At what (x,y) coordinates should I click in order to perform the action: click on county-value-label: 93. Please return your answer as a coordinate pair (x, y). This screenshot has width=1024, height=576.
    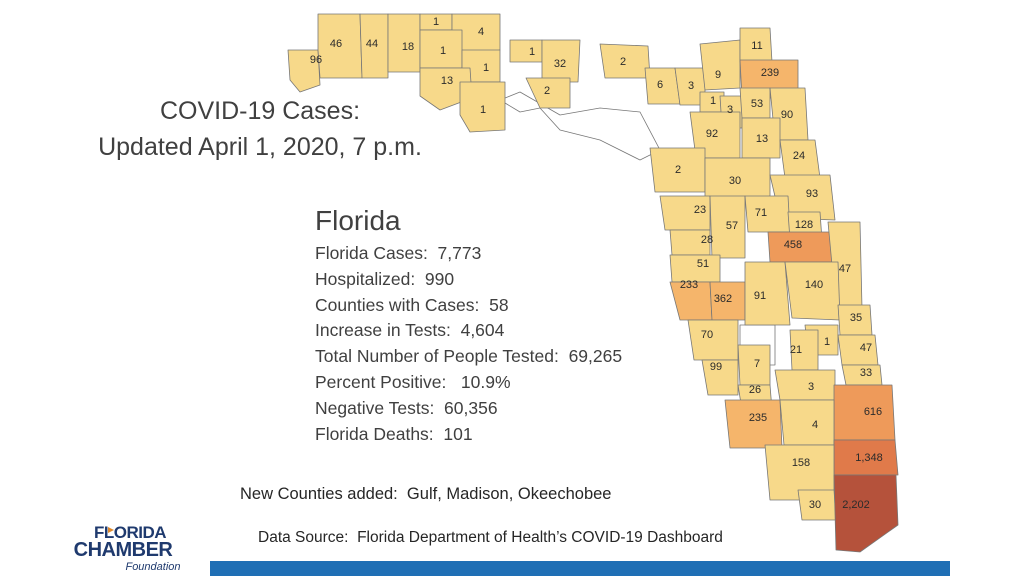
    Looking at the image, I should click on (812, 194).